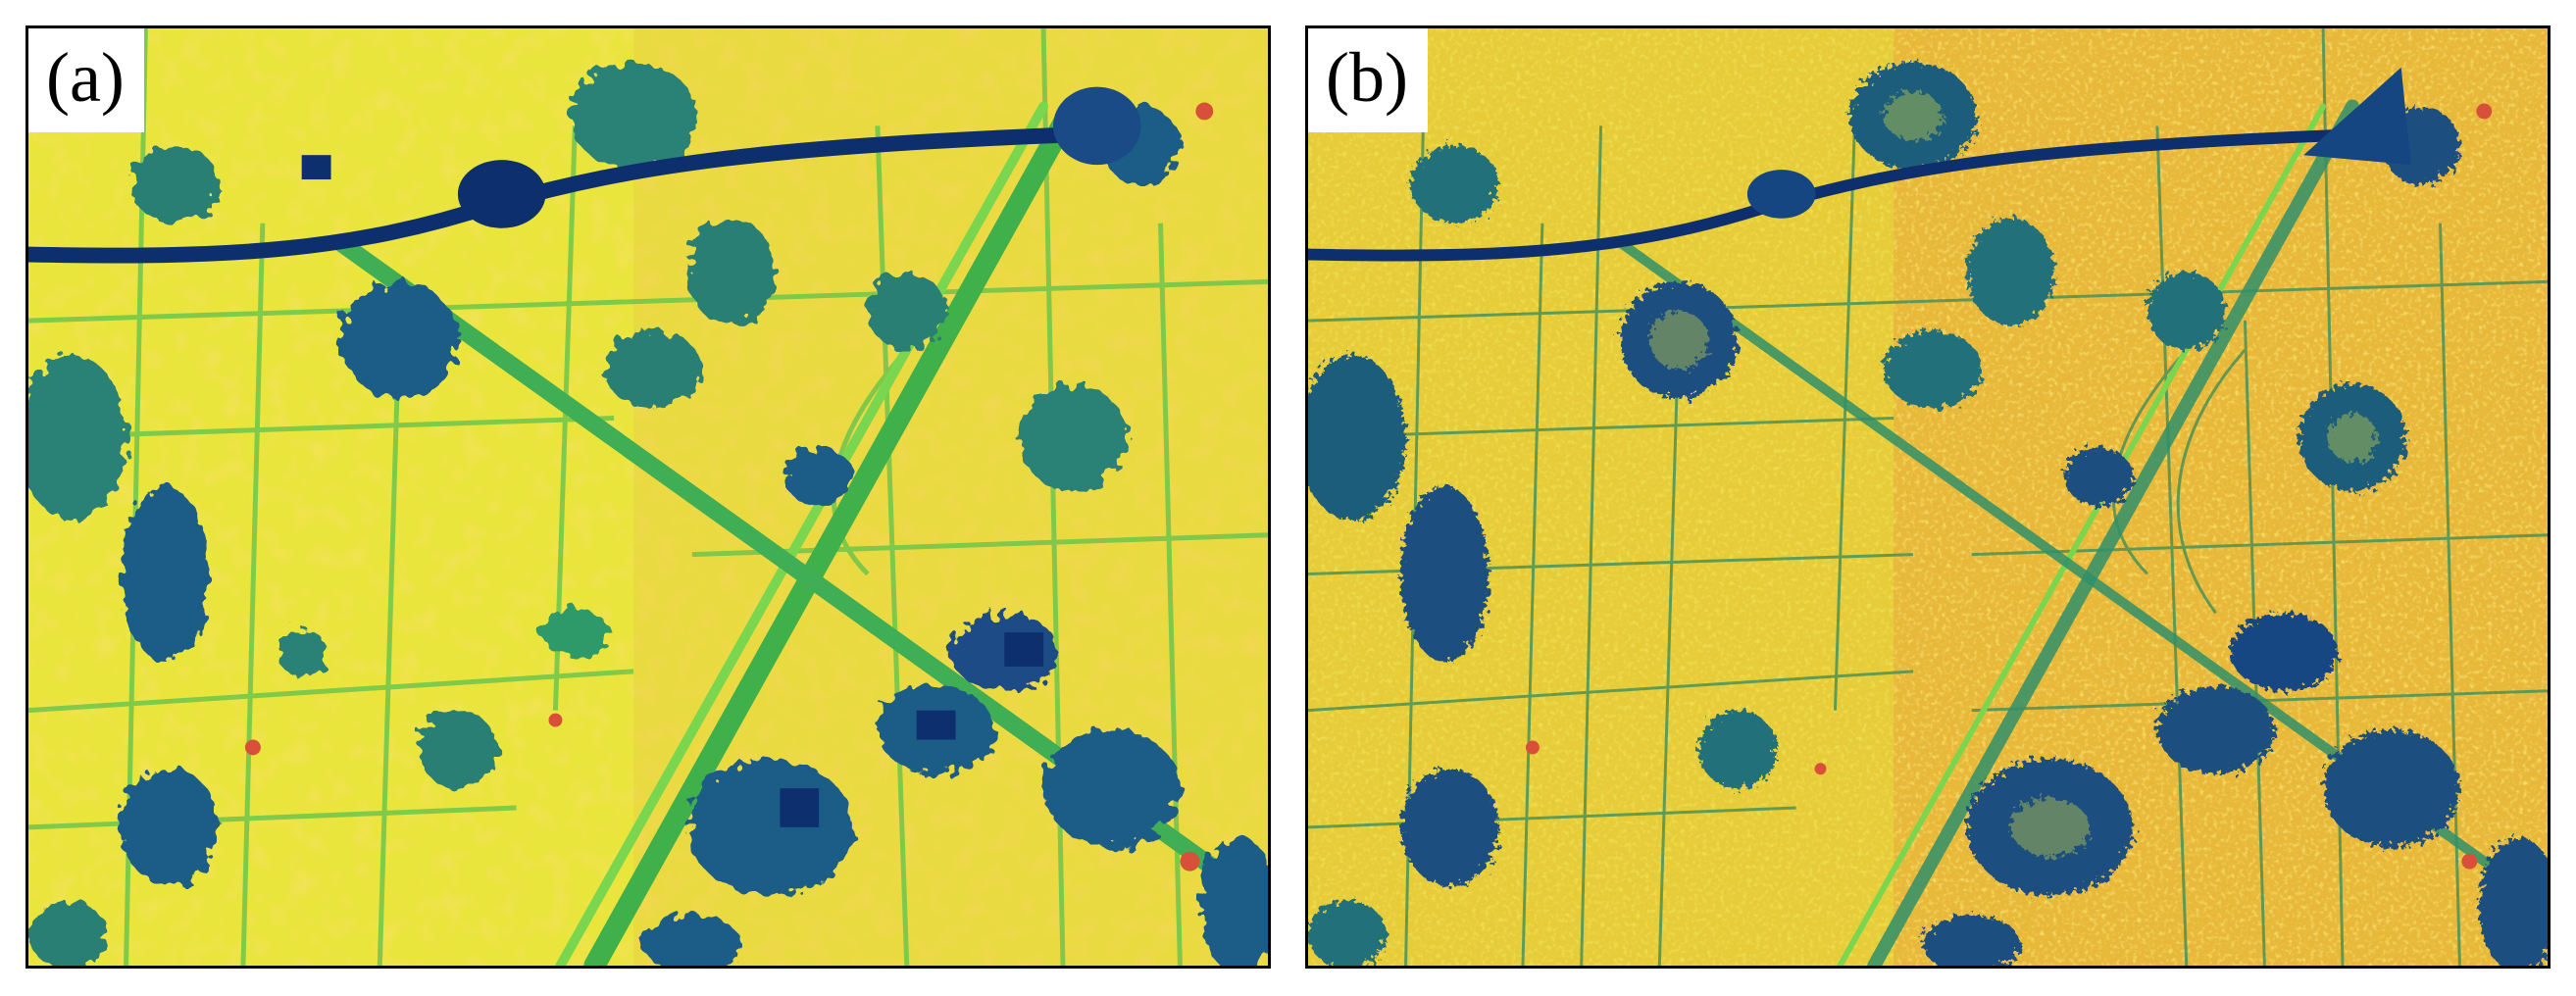  What do you see at coordinates (1368, 80) in the screenshot?
I see `panel-b-label: (b)` at bounding box center [1368, 80].